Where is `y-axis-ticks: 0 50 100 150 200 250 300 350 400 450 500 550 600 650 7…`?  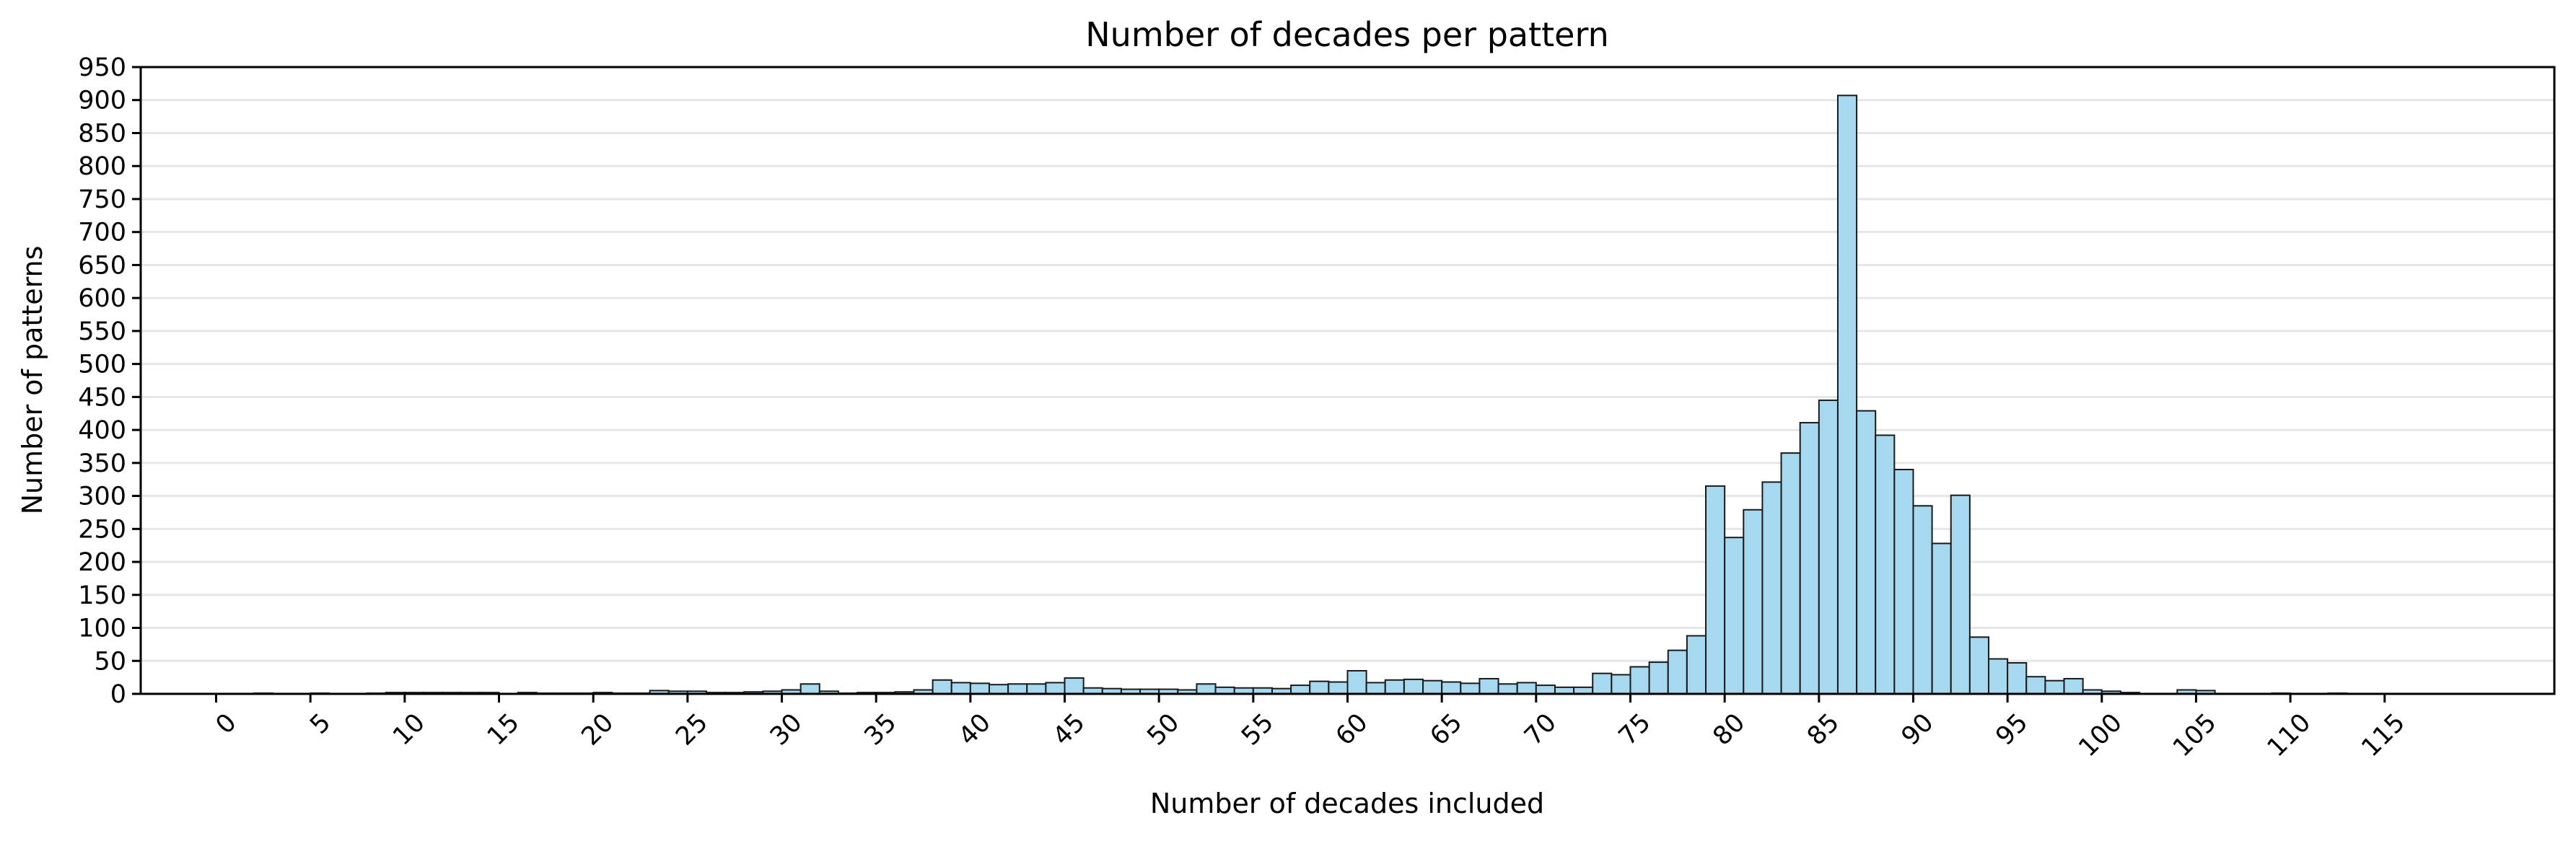
y-axis-ticks: 0 50 100 150 200 250 300 350 400 450 500 550 600 650 7… is located at coordinates (109, 381).